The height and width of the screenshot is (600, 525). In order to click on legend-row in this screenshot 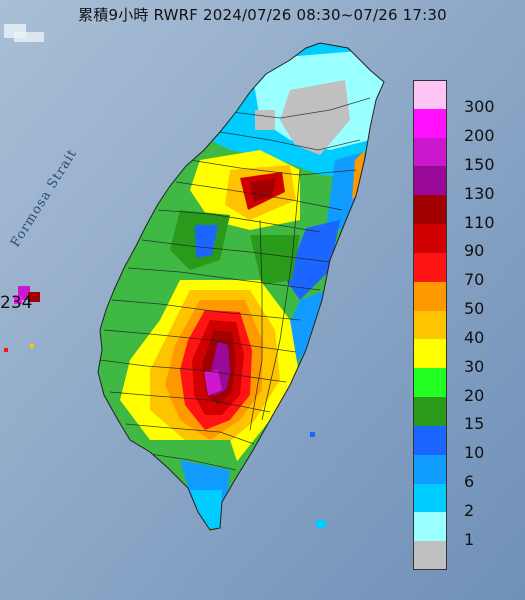, I will do `click(469, 556)`.